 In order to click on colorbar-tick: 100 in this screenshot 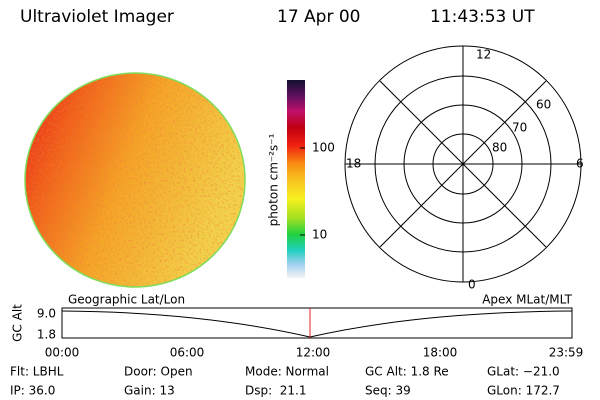, I will do `click(323, 148)`.